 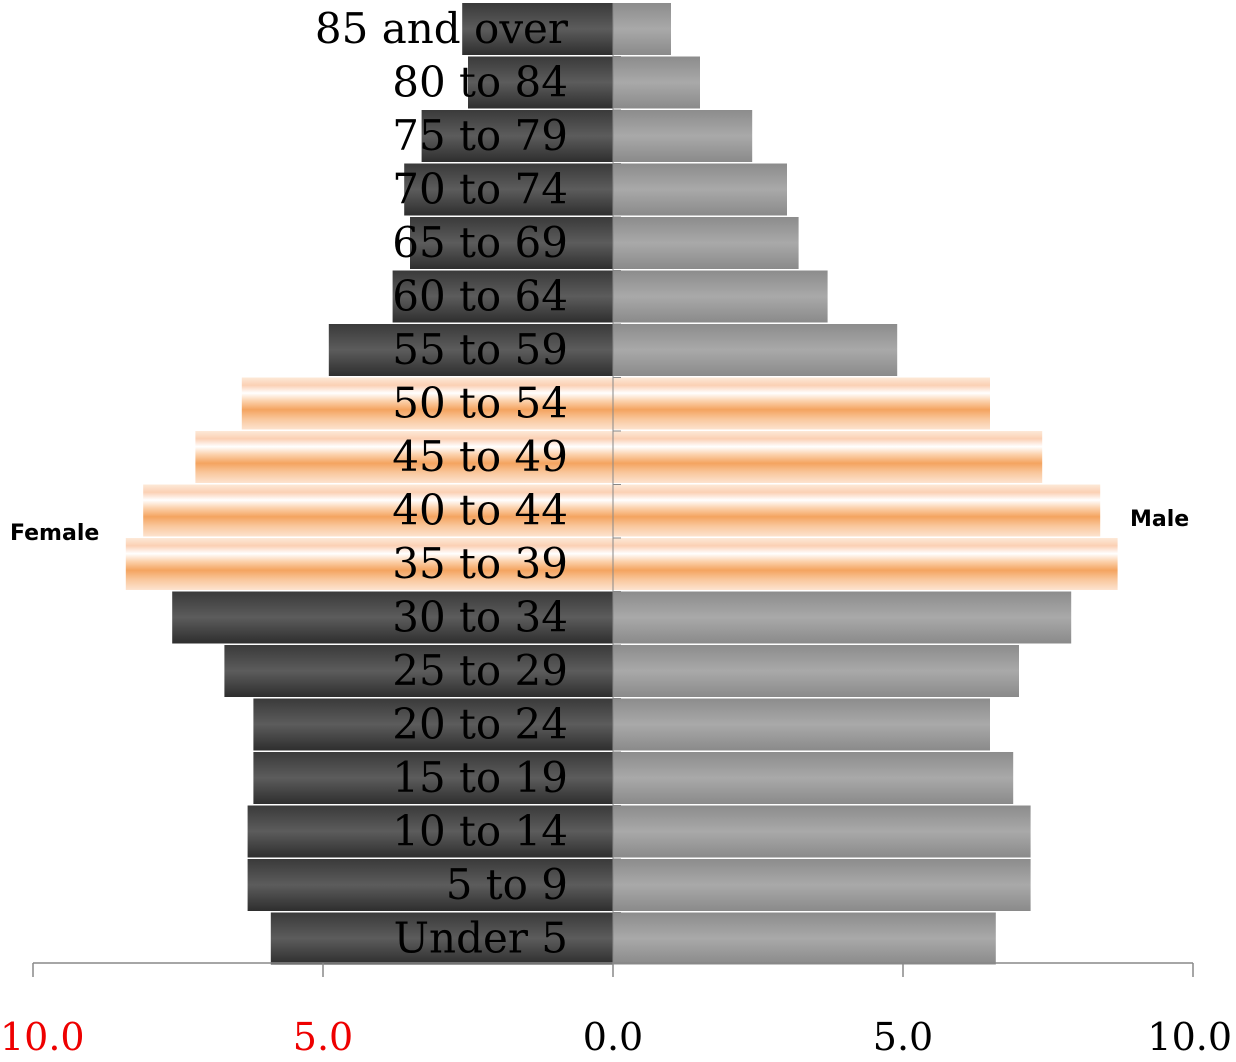 What do you see at coordinates (480, 456) in the screenshot?
I see `age-label-45-to-49: 45 to 49` at bounding box center [480, 456].